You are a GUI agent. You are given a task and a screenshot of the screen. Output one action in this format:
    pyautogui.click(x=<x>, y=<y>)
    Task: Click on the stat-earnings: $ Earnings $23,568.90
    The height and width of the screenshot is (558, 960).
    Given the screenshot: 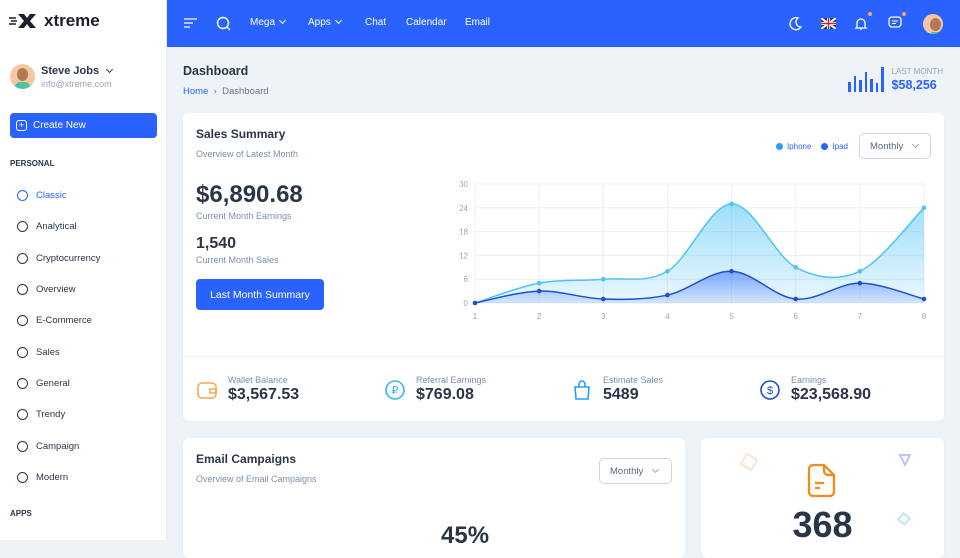 What is the action you would take?
    pyautogui.click(x=815, y=389)
    